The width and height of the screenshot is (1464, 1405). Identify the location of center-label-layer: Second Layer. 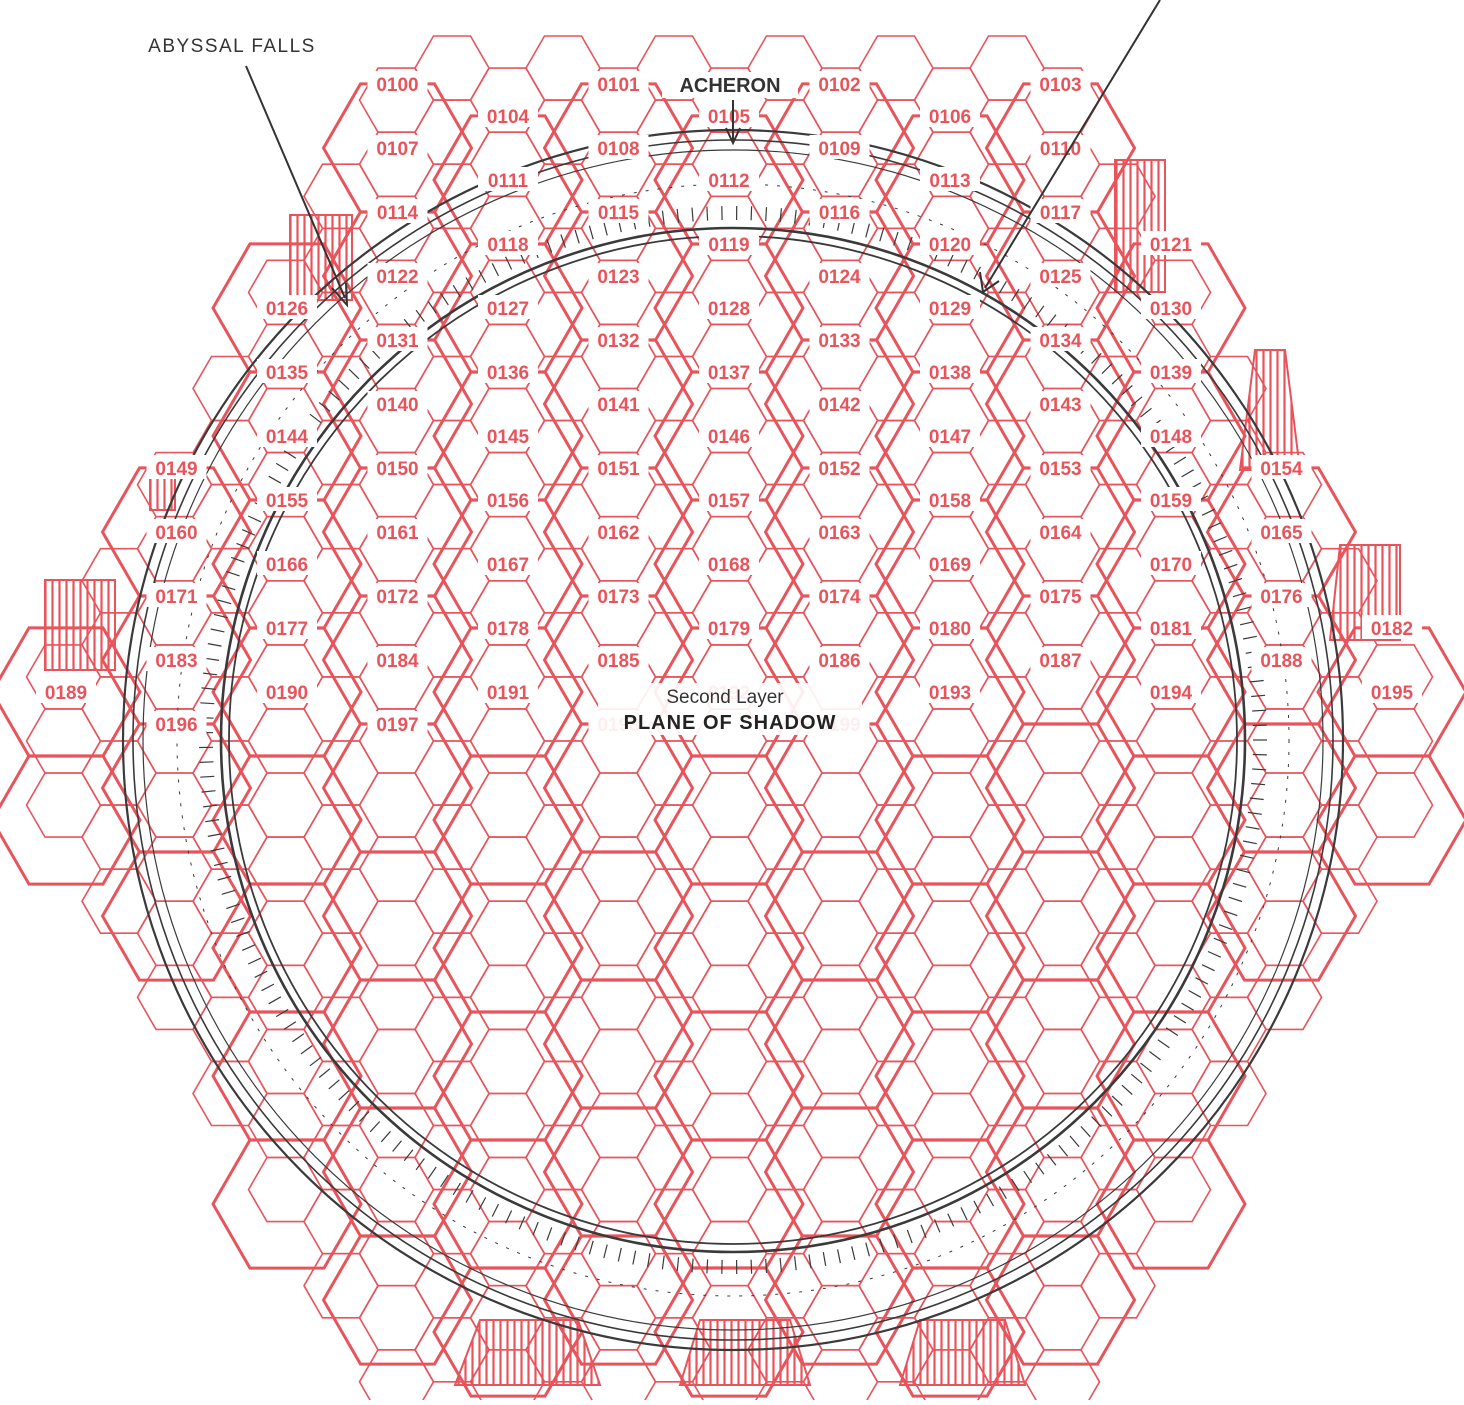
(725, 697).